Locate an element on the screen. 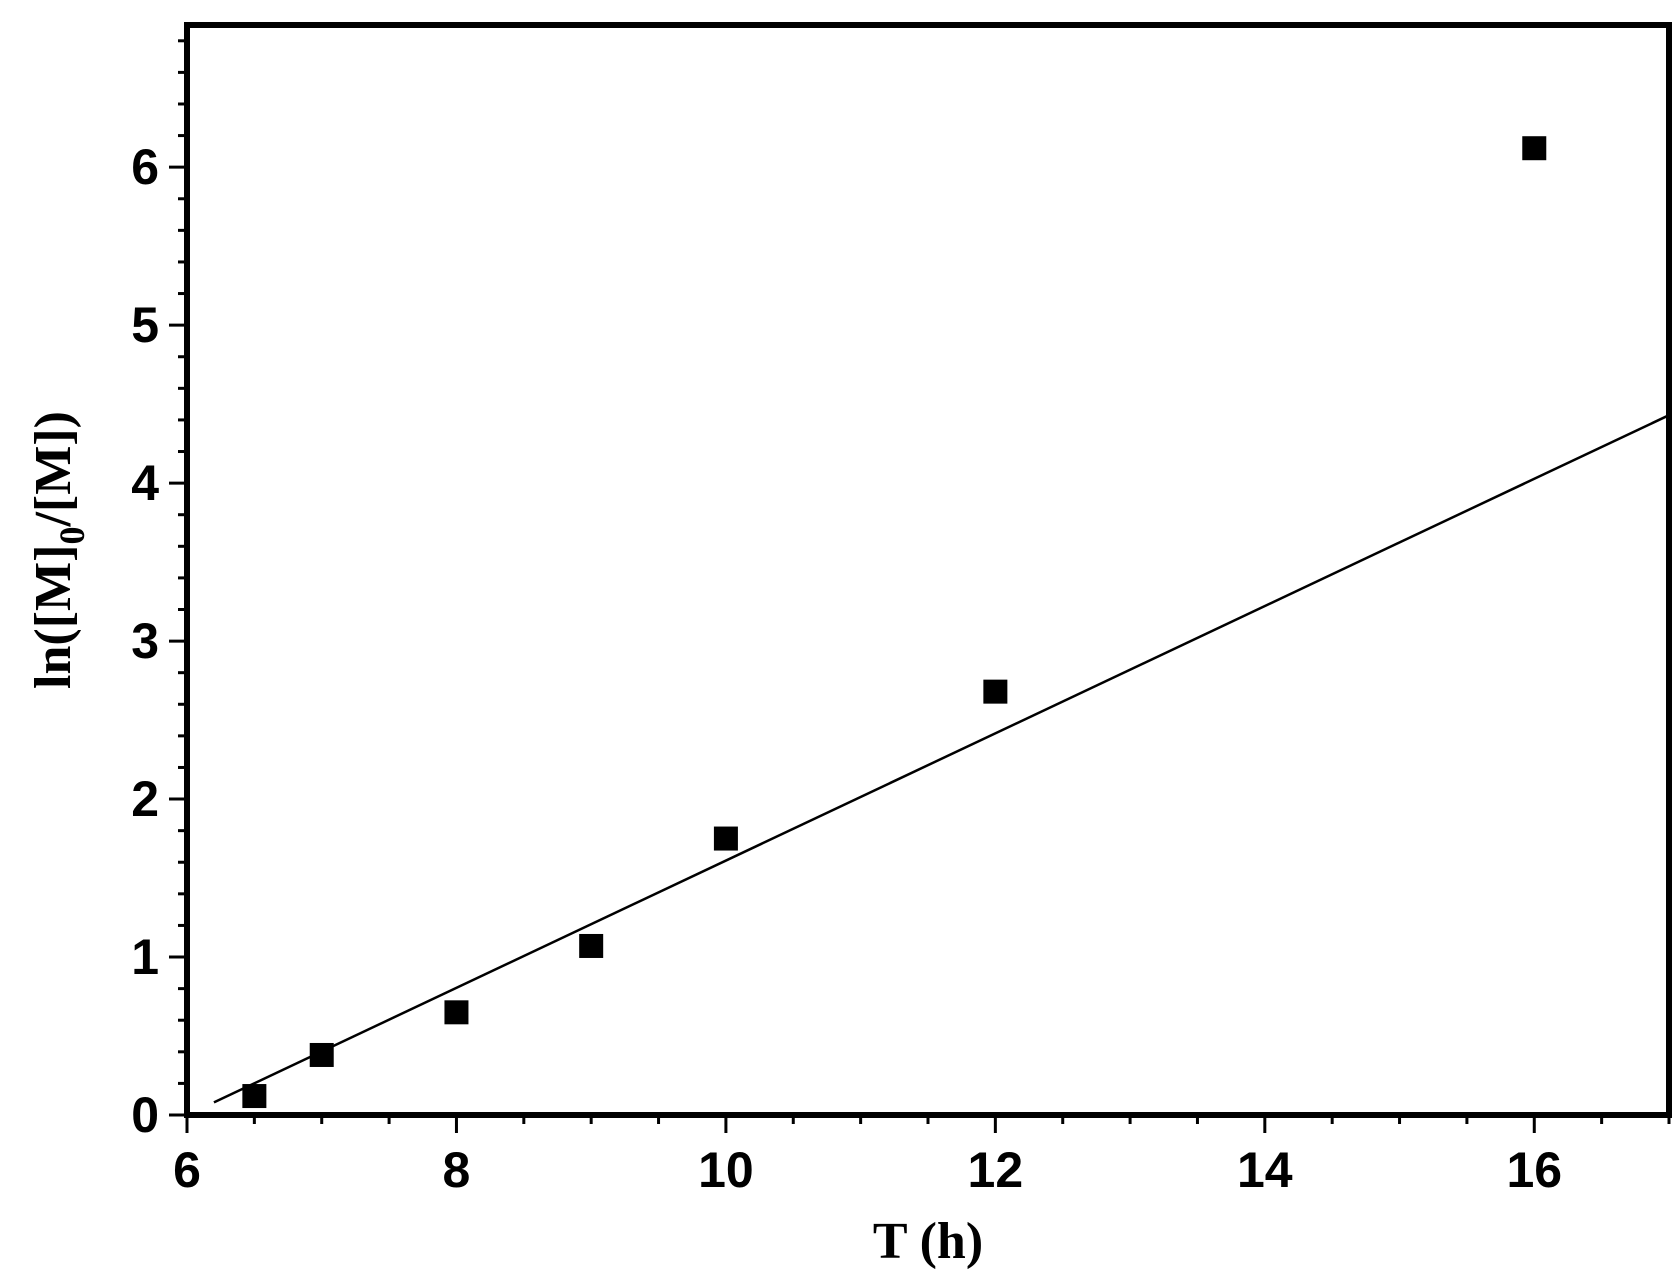  y-tick-label: 1 is located at coordinates (145, 957).